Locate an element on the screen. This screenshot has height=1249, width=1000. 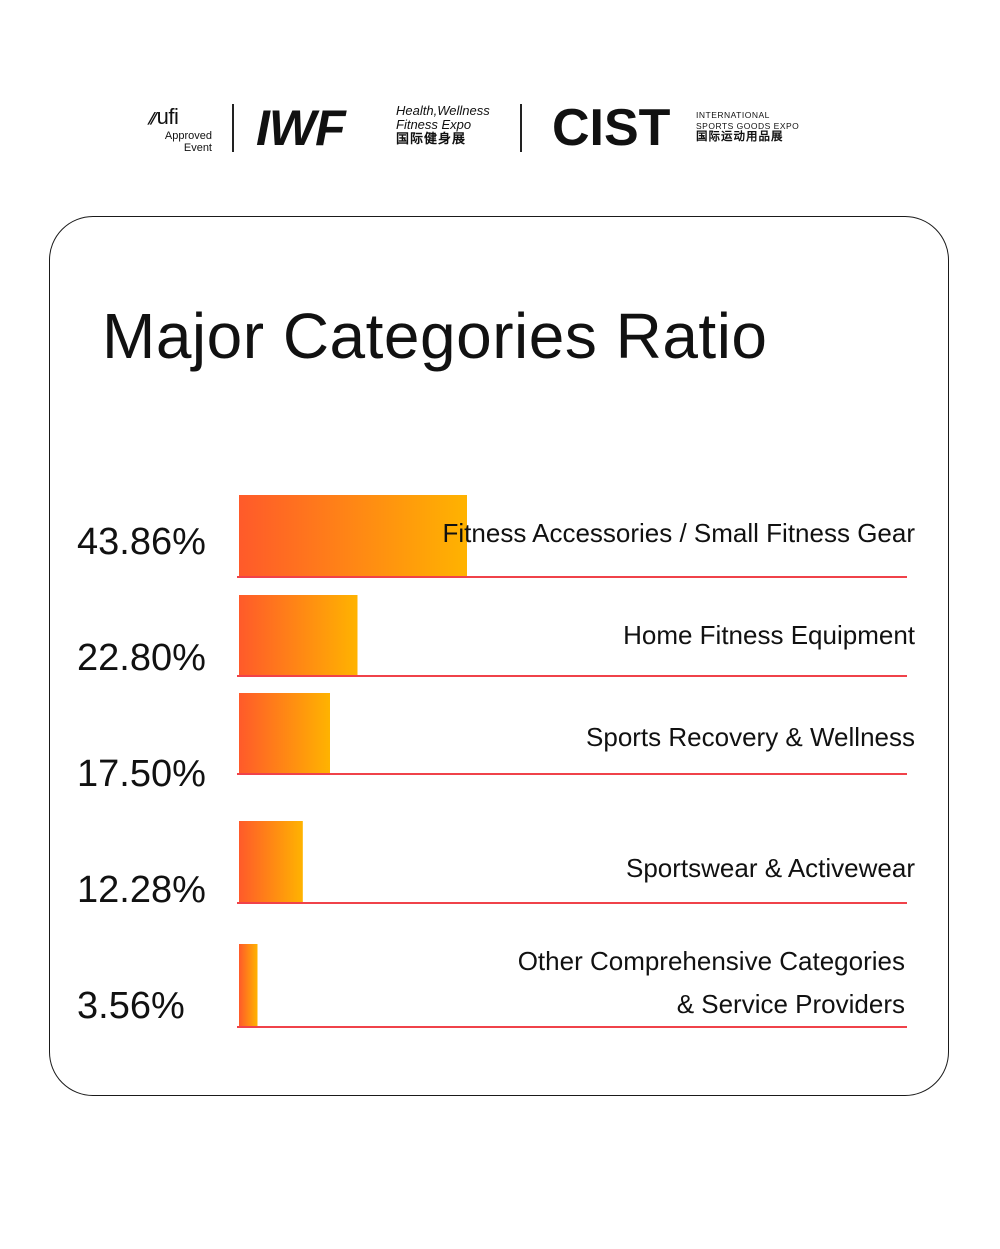
ufi-mark: ufi is located at coordinates (167, 116).